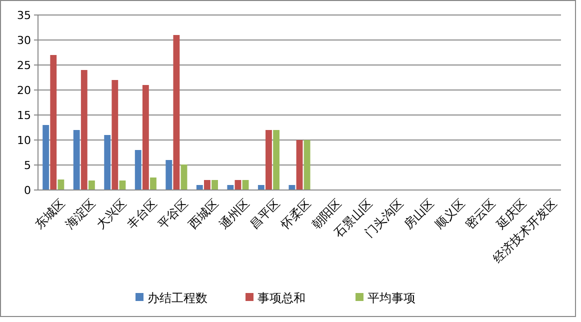 Image resolution: width=581 pixels, height=322 pixels. What do you see at coordinates (24, 15) in the screenshot?
I see `y-tick-label: 35` at bounding box center [24, 15].